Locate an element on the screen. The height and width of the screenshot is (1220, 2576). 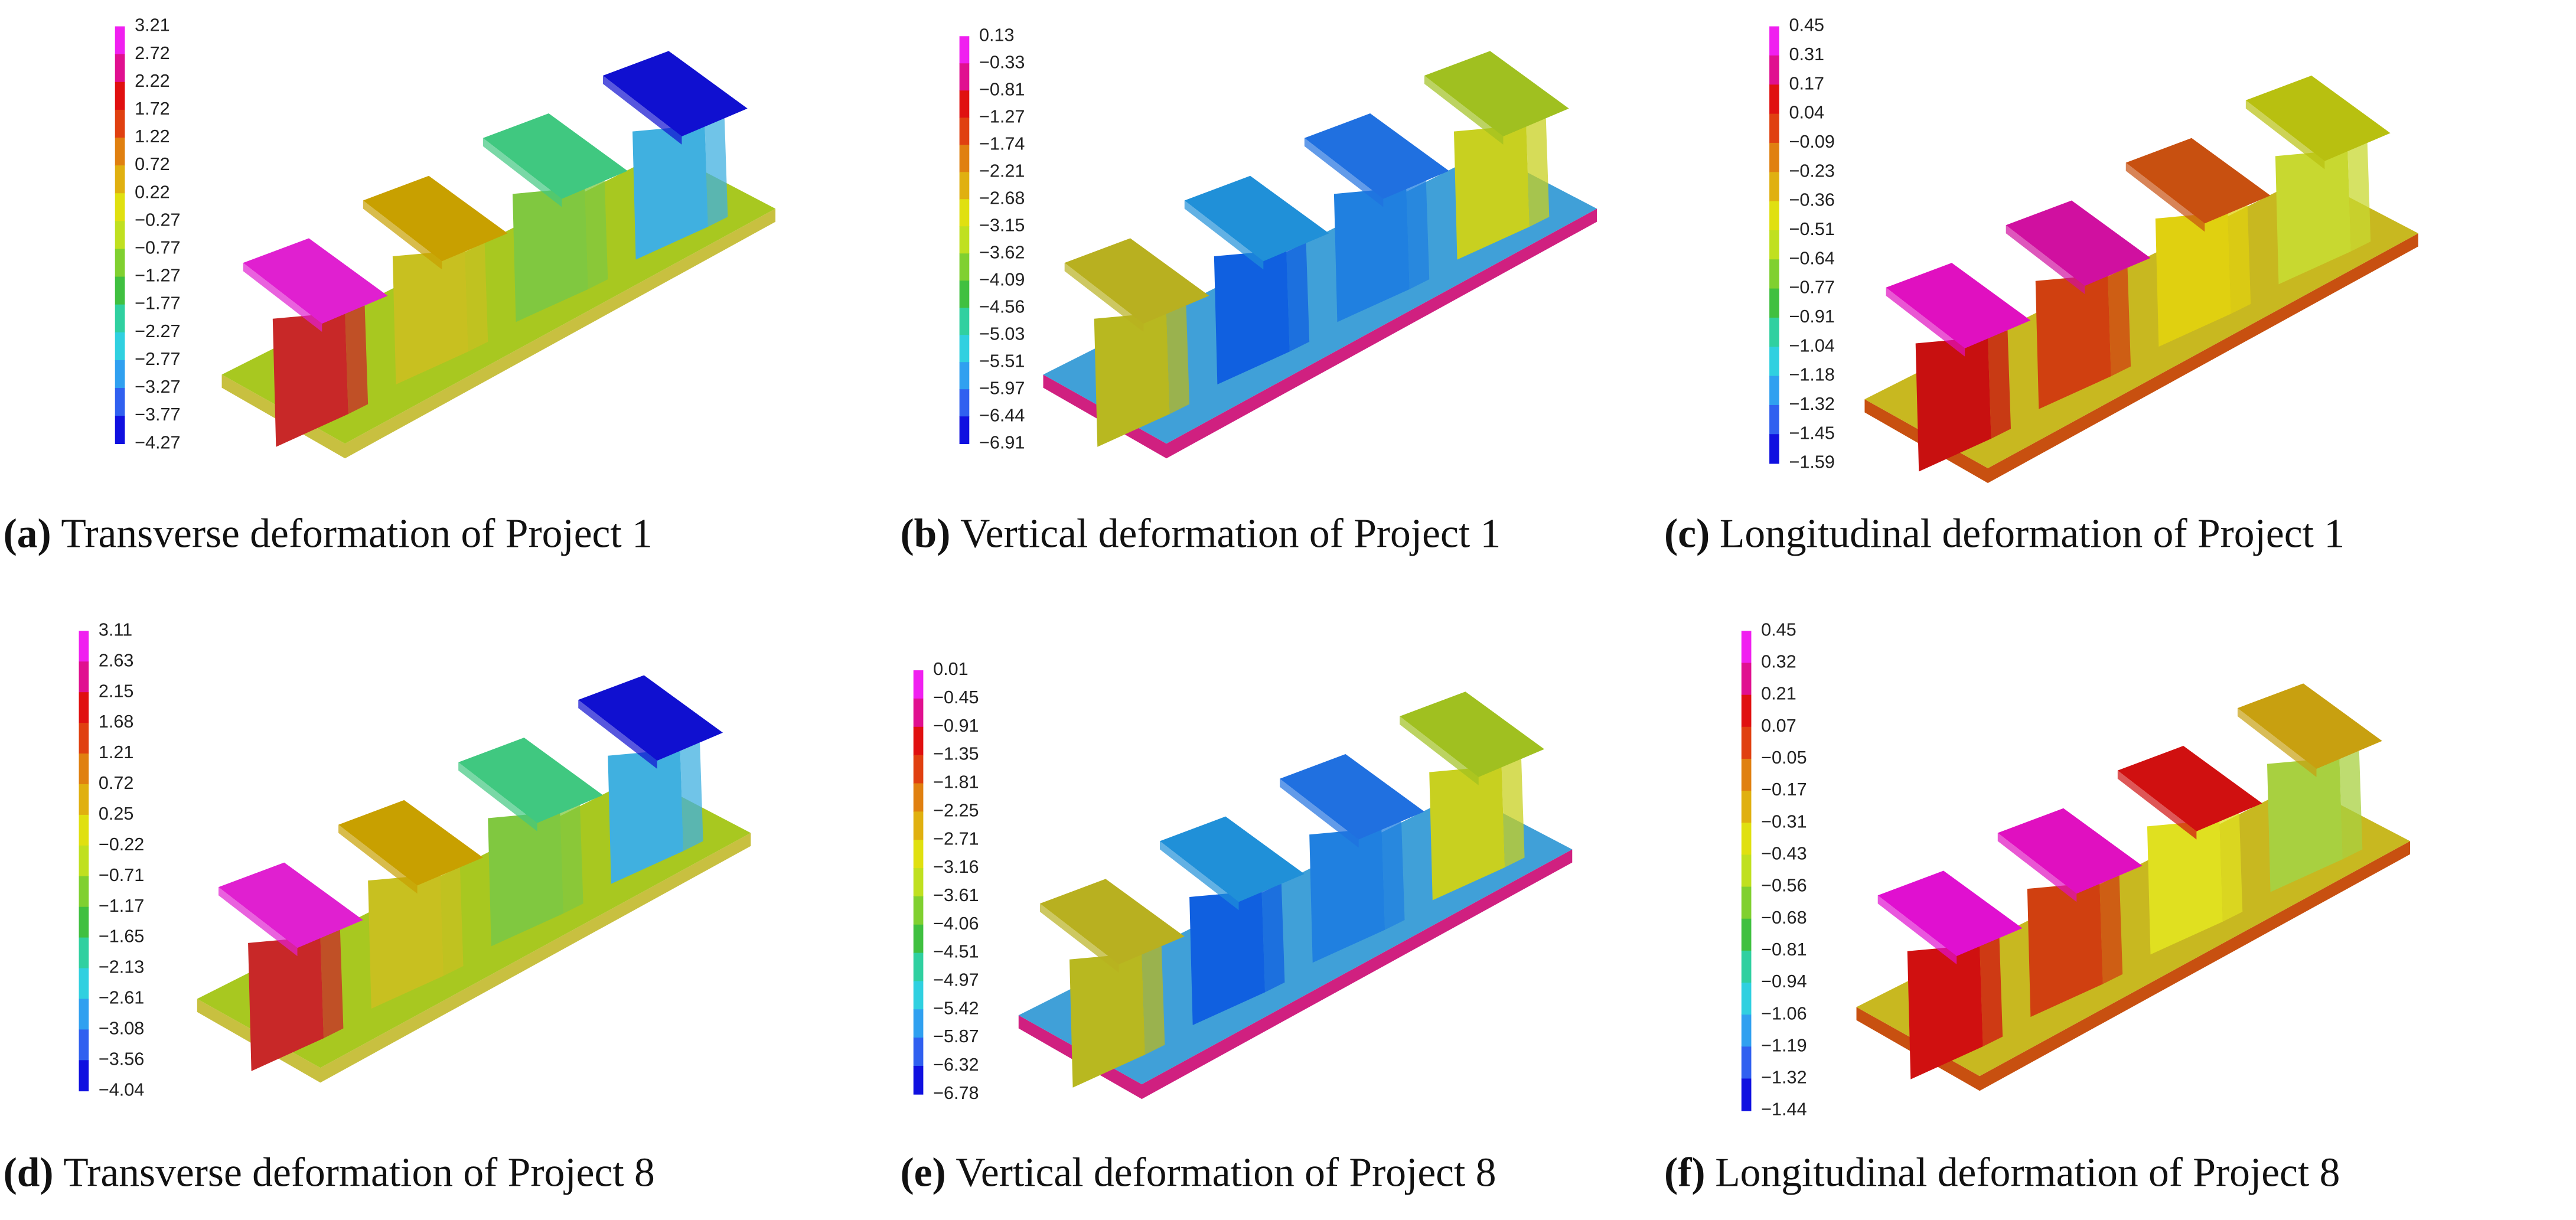
caption: (a) Transverse deformation of Project 1 is located at coordinates (329, 533).